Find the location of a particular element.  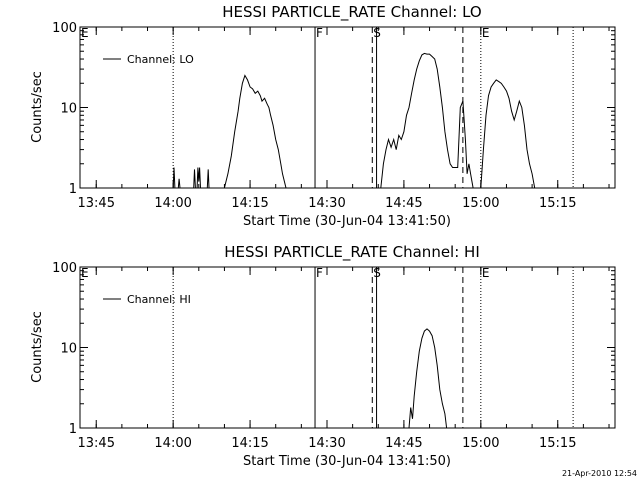

legend-label: Channel: HI is located at coordinates (159, 299).